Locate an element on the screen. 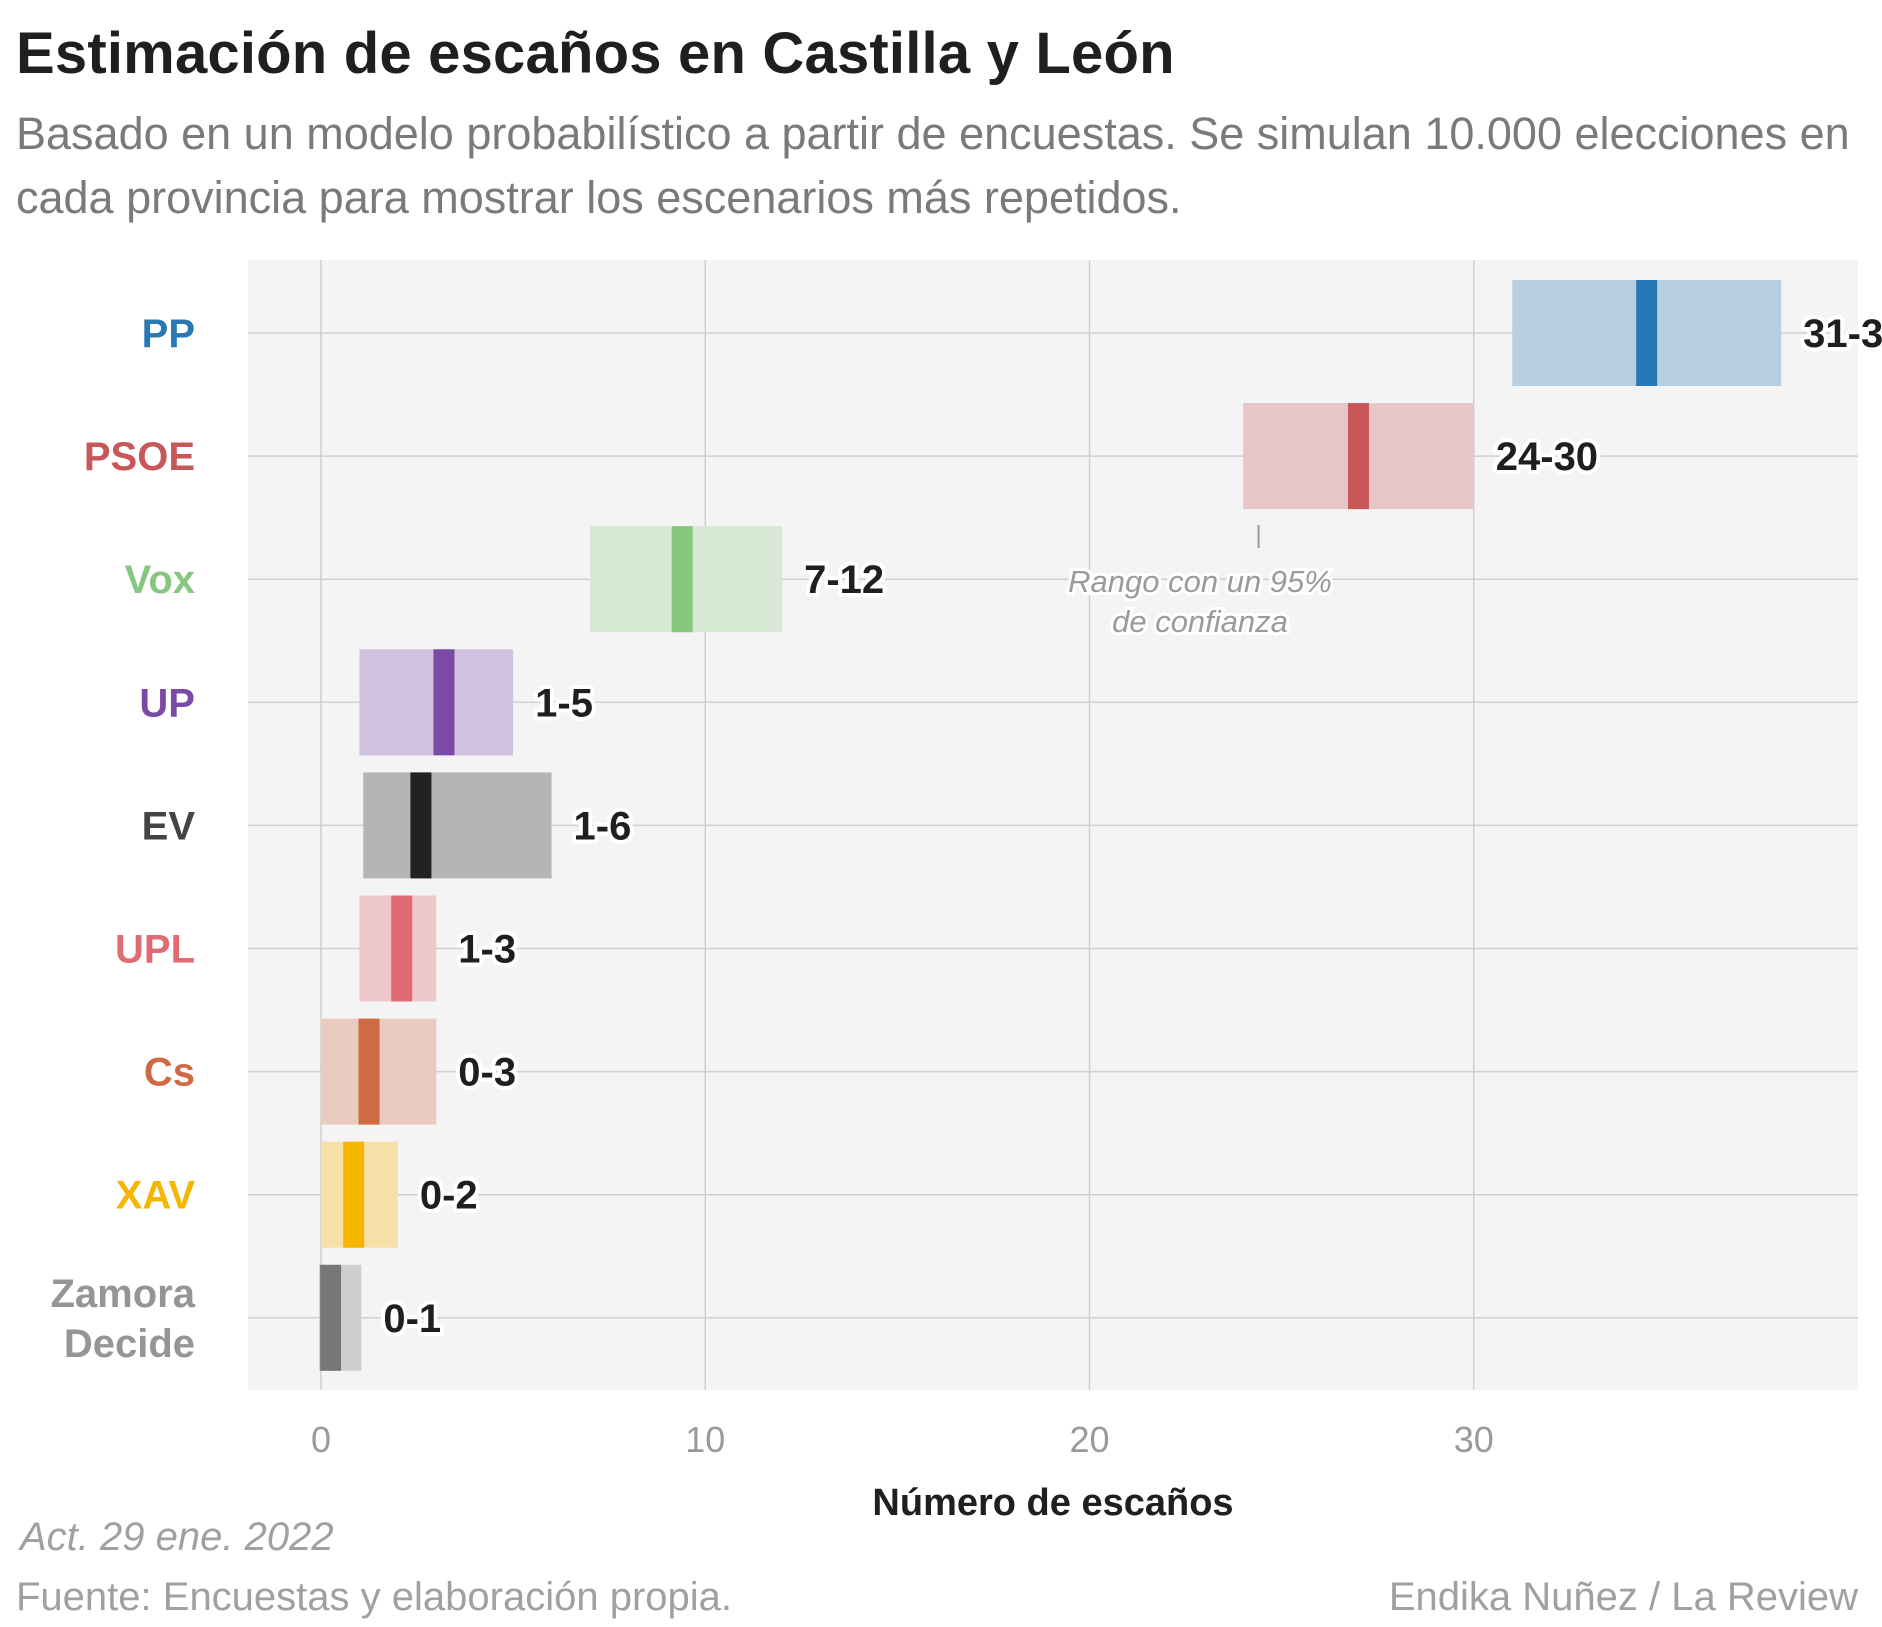  x-tick-label: 10 is located at coordinates (705, 1439).